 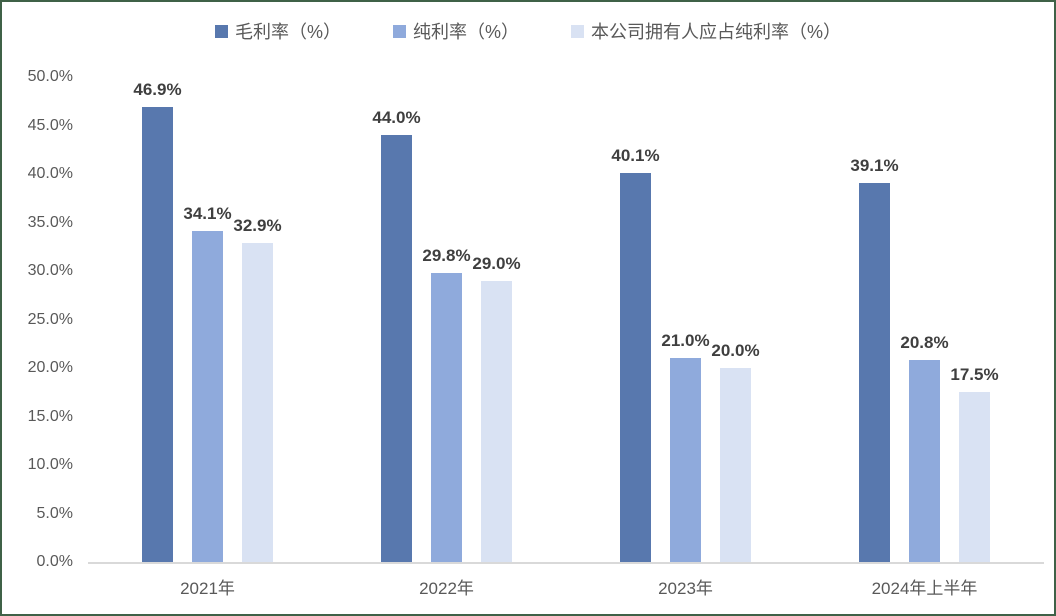 What do you see at coordinates (157, 321) in the screenshot?
I see `bar-series0-cat0: 46.9%` at bounding box center [157, 321].